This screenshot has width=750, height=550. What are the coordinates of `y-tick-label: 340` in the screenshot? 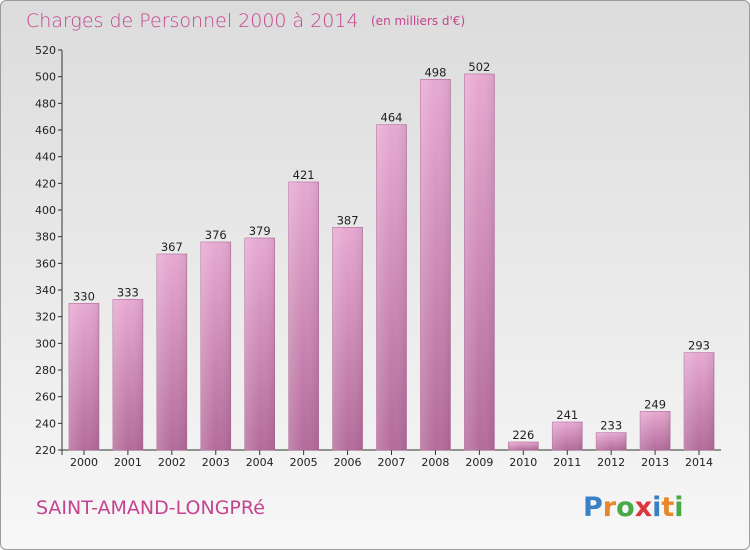 It's located at (45, 290).